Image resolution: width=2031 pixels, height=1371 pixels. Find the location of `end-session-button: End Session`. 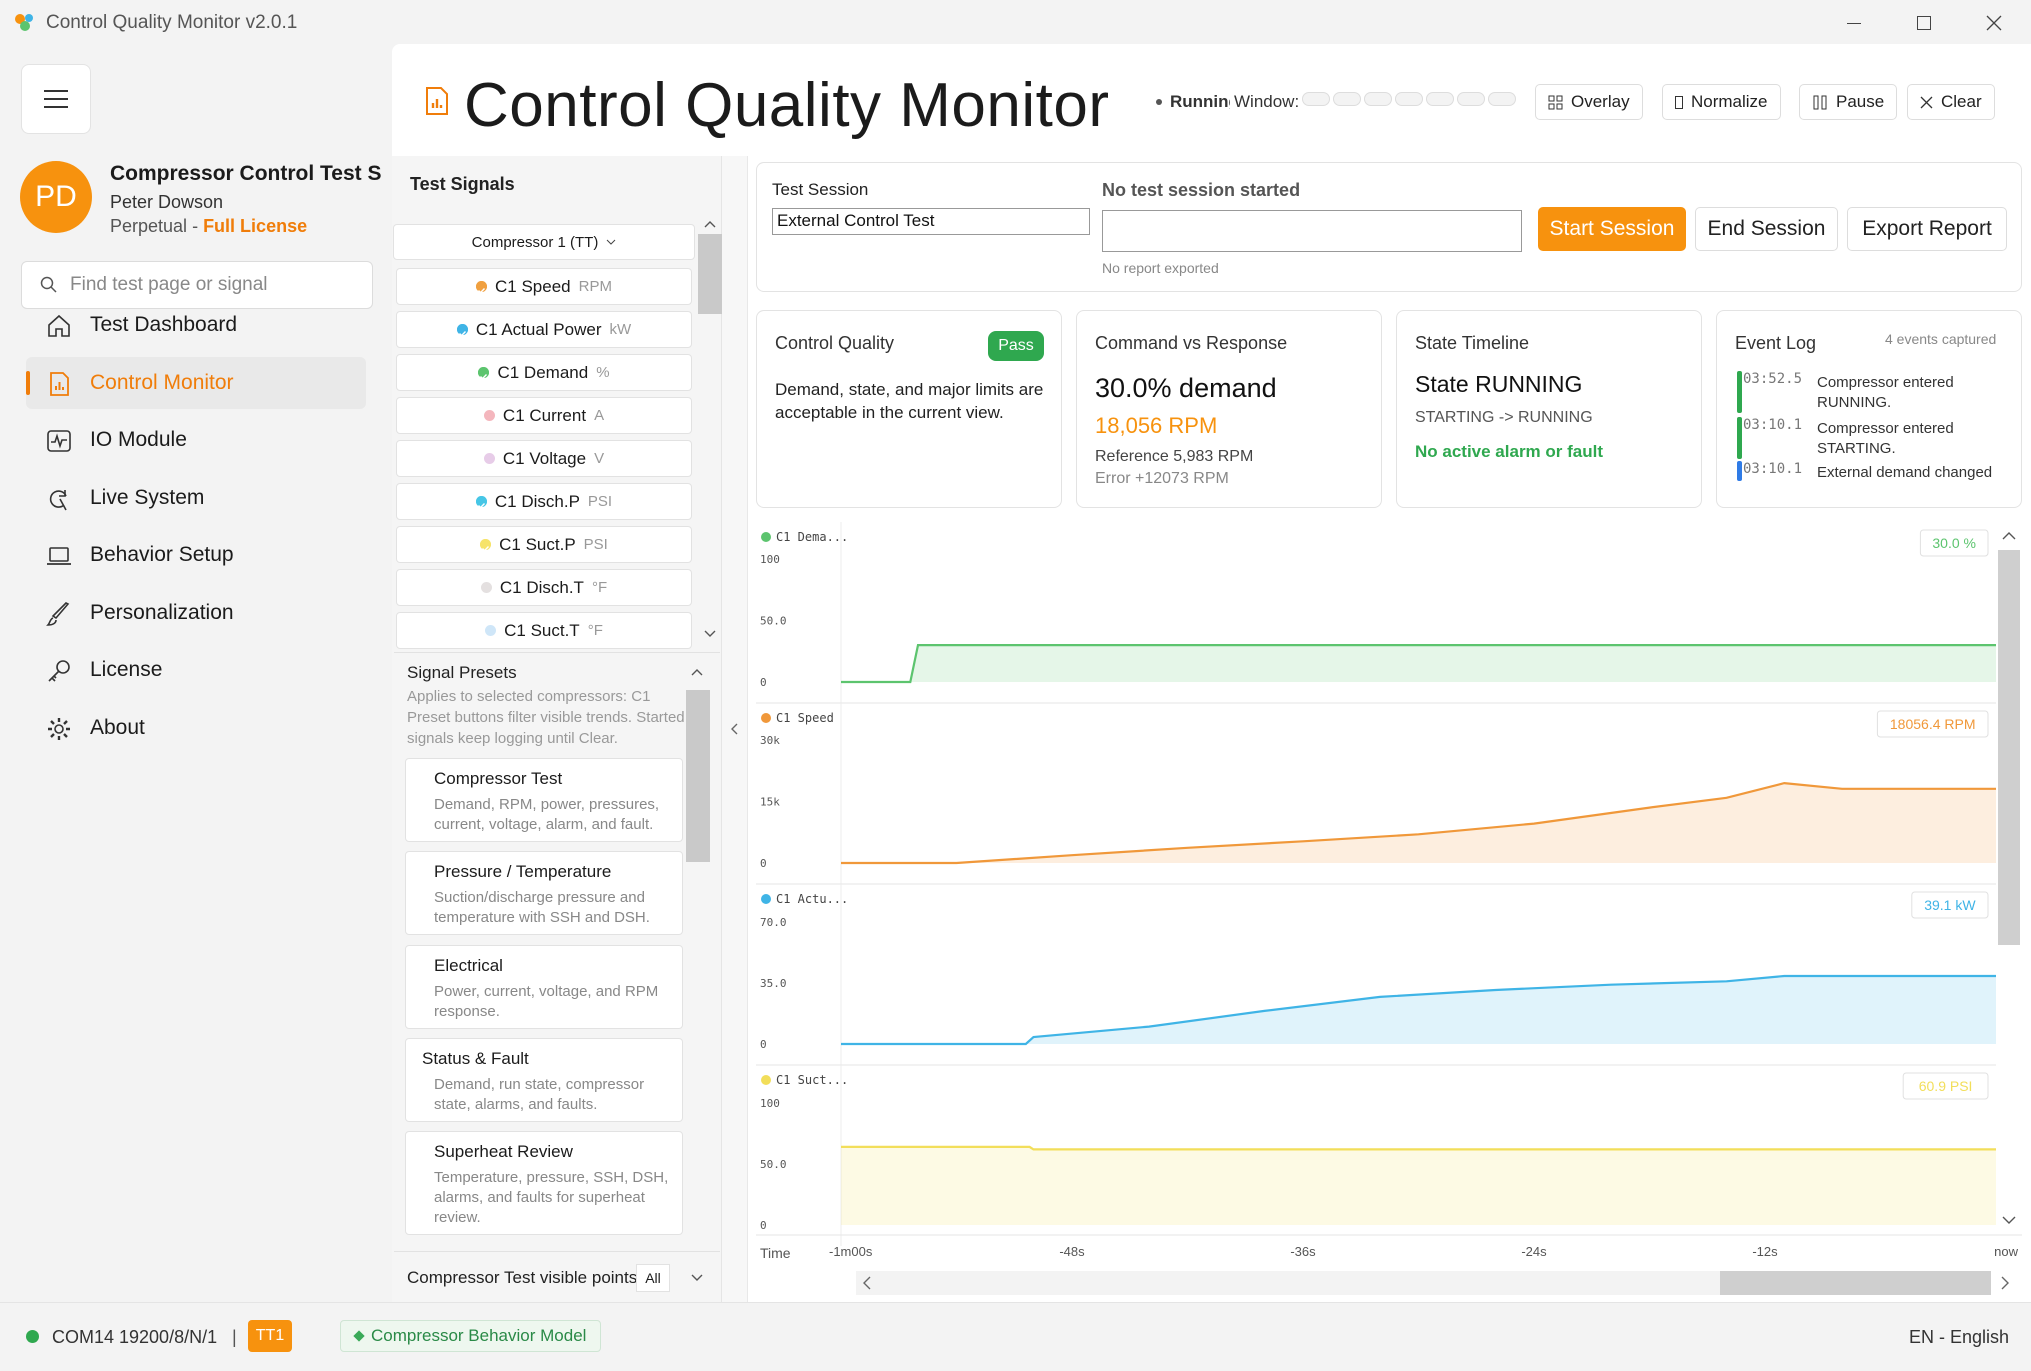

end-session-button: End Session is located at coordinates (1766, 229).